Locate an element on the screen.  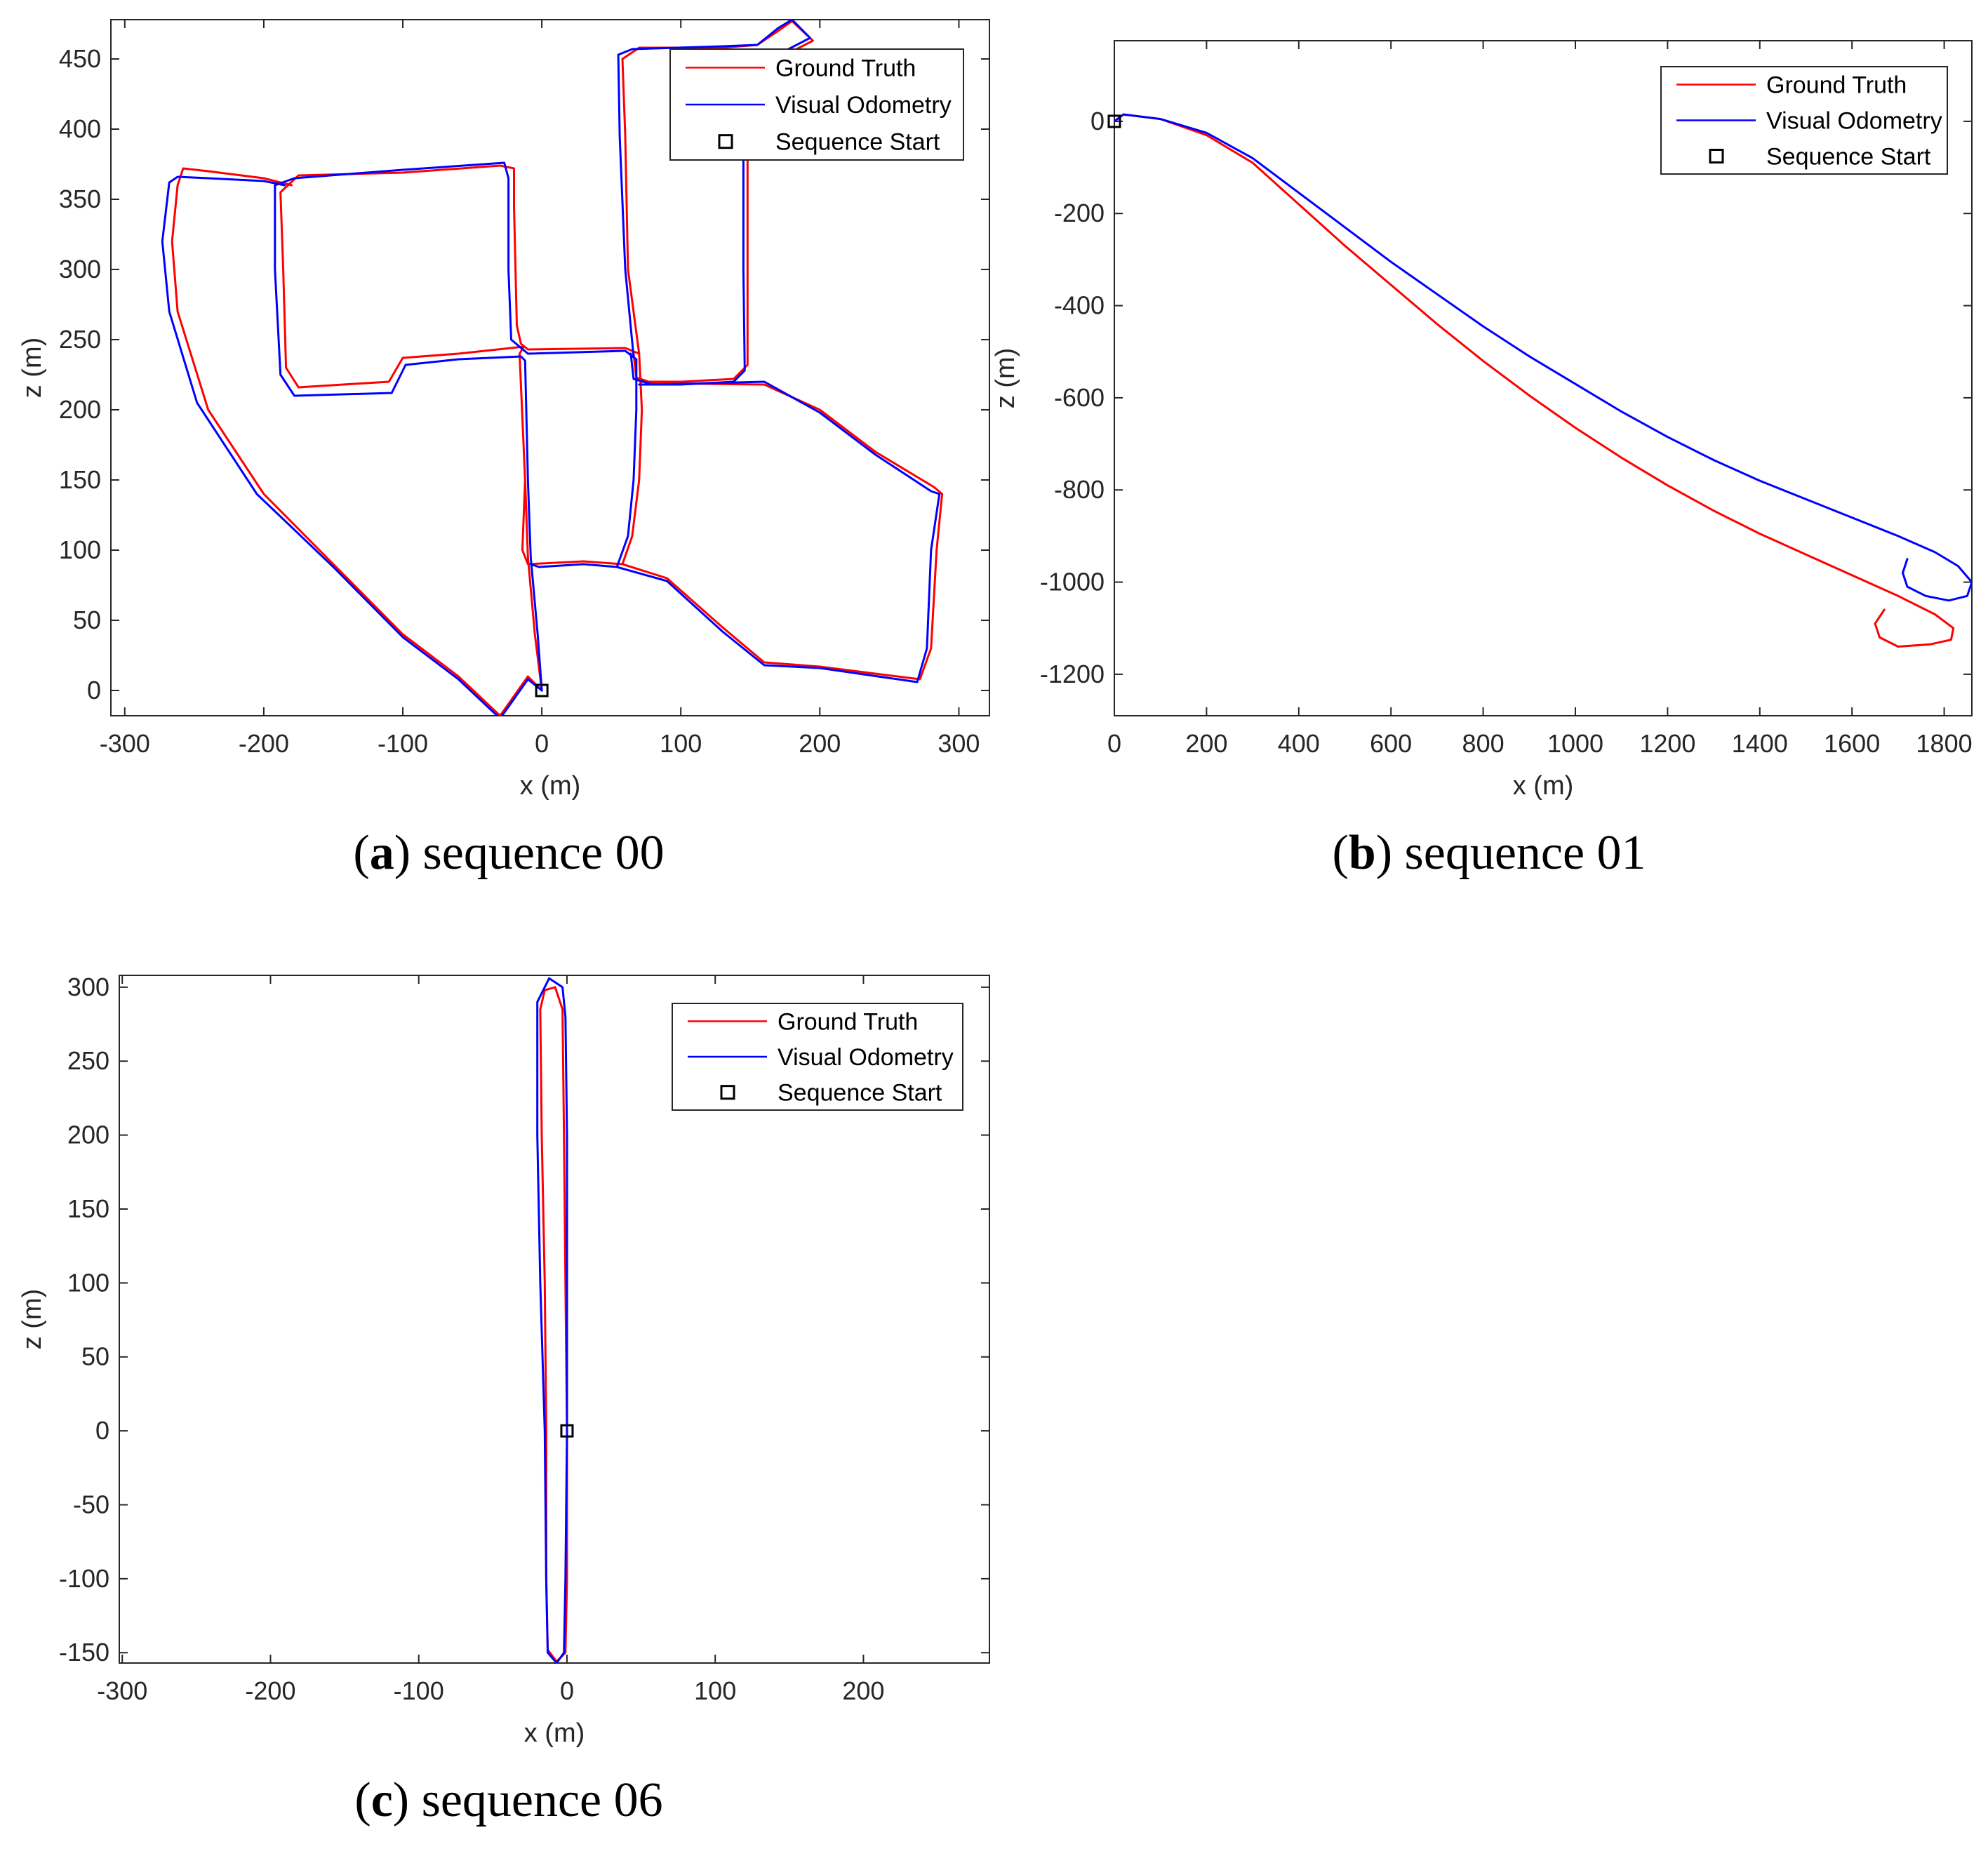
x-tick-label: 1800 is located at coordinates (1944, 743).